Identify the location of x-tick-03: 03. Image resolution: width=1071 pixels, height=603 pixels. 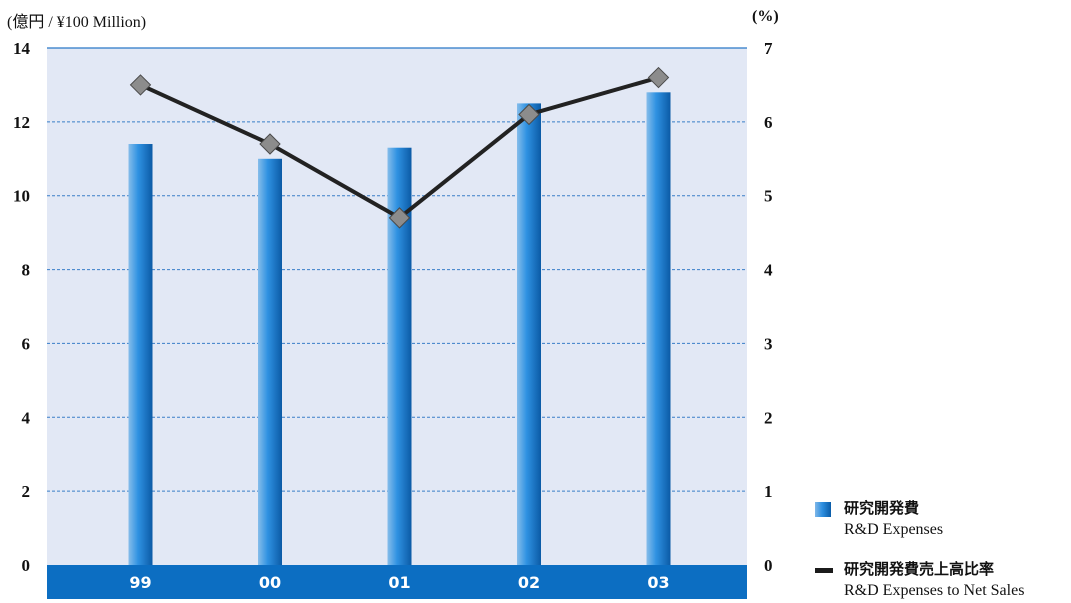
(658, 582).